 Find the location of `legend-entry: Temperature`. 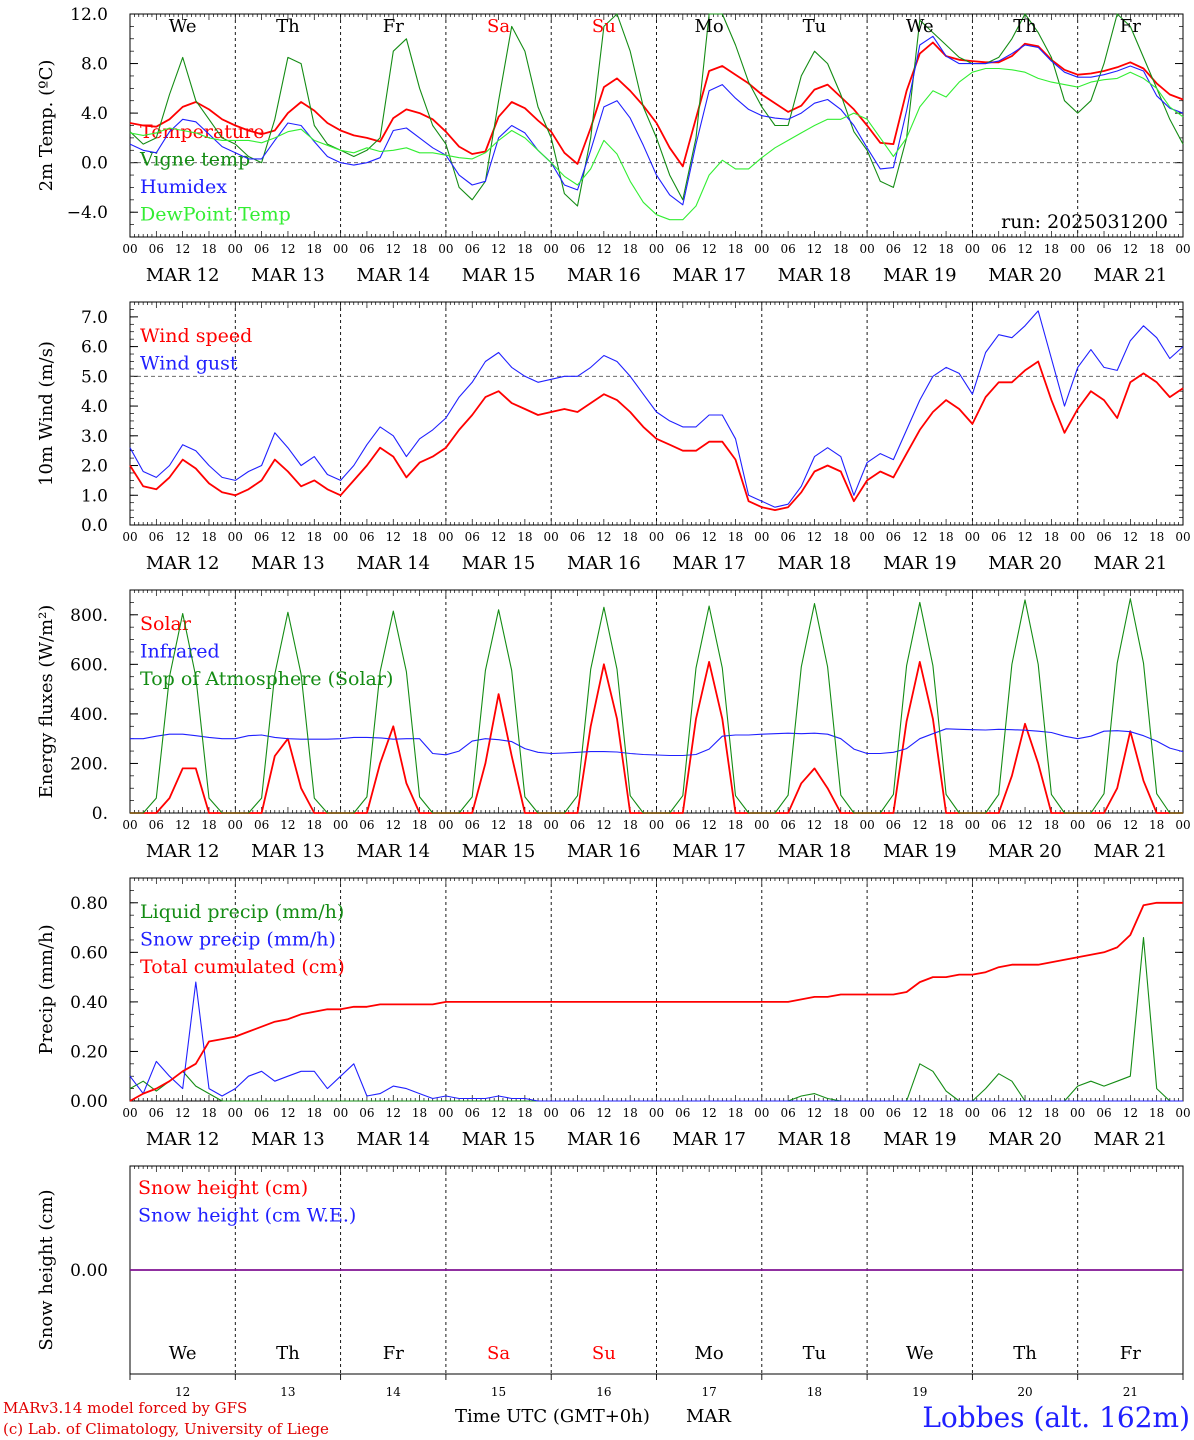

legend-entry: Temperature is located at coordinates (202, 132).